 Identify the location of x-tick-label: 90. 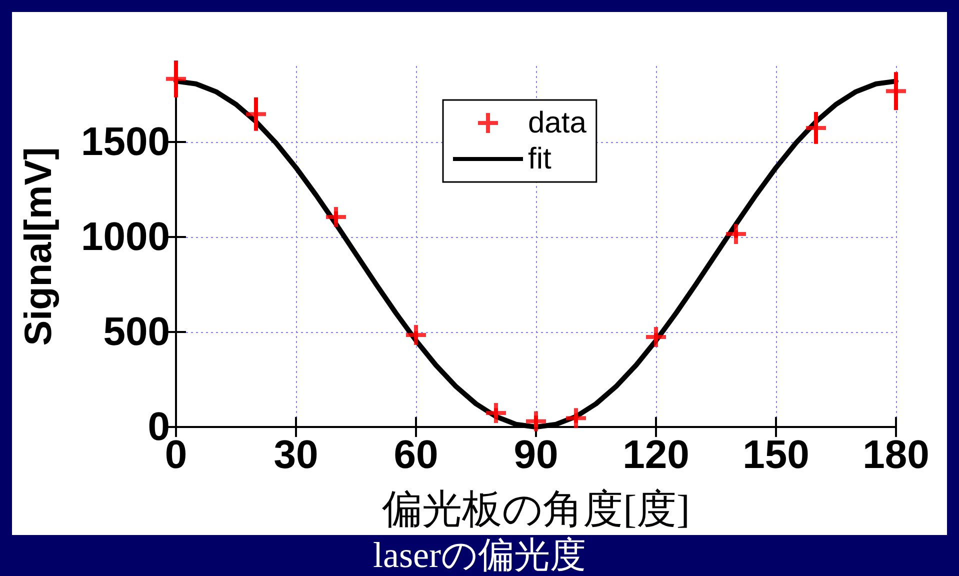
(536, 455).